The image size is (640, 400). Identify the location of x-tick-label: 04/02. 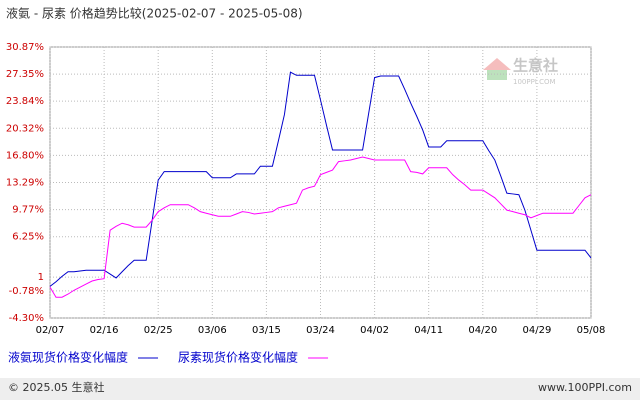
(374, 330).